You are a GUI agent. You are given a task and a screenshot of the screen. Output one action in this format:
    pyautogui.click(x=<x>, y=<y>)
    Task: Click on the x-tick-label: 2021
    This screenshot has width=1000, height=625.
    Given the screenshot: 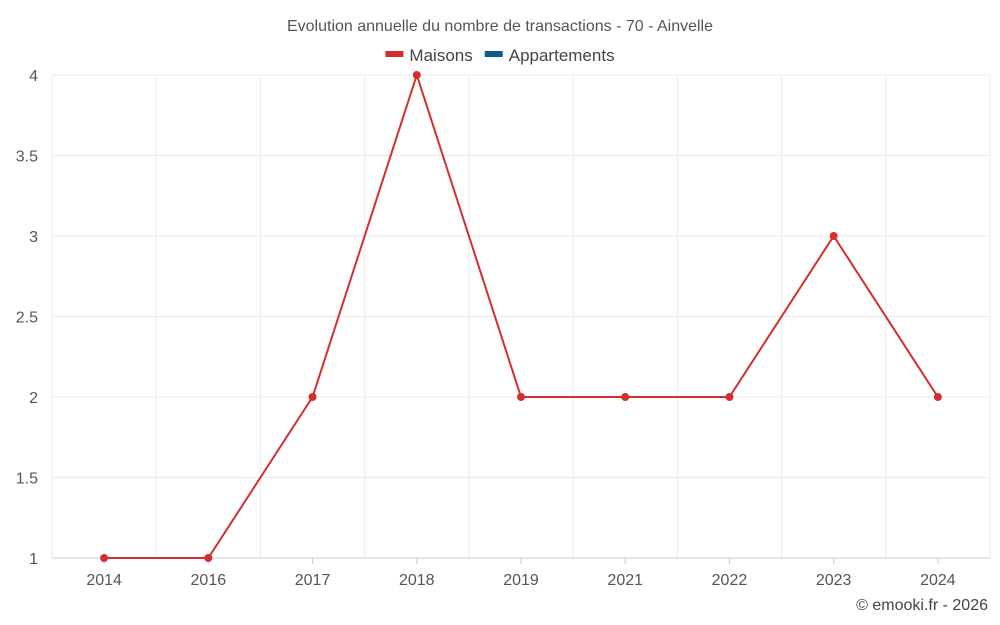 What is the action you would take?
    pyautogui.click(x=625, y=580)
    